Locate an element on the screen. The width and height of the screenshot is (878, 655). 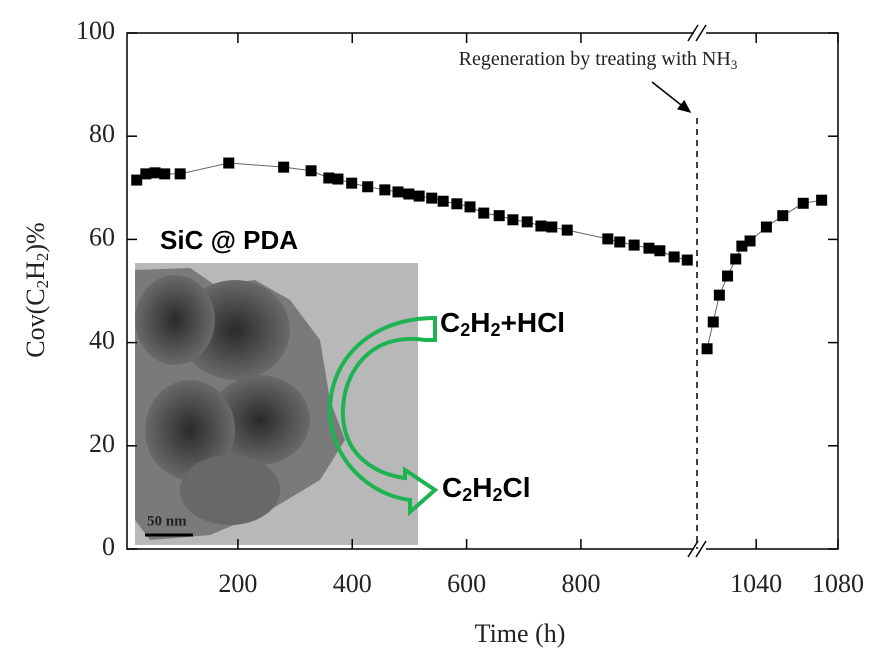
connecting-line is located at coordinates (412, 211).